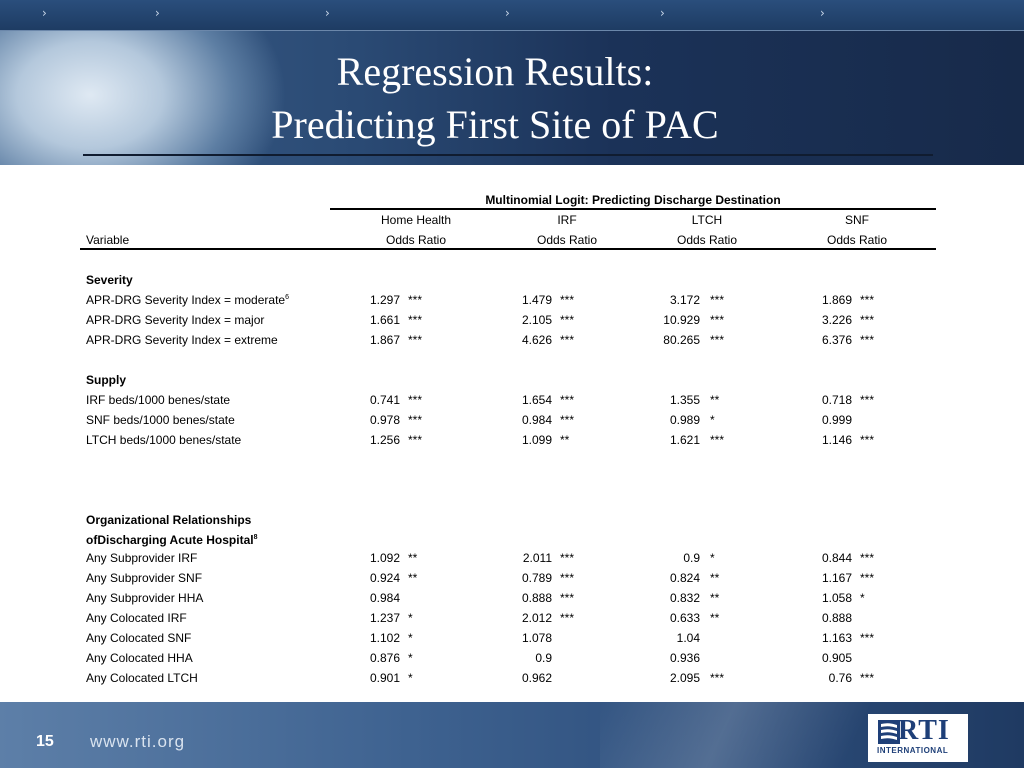 This screenshot has width=1024, height=768. Describe the element at coordinates (537, 558) in the screenshot. I see `odds-ratio-value: 2.011` at that location.